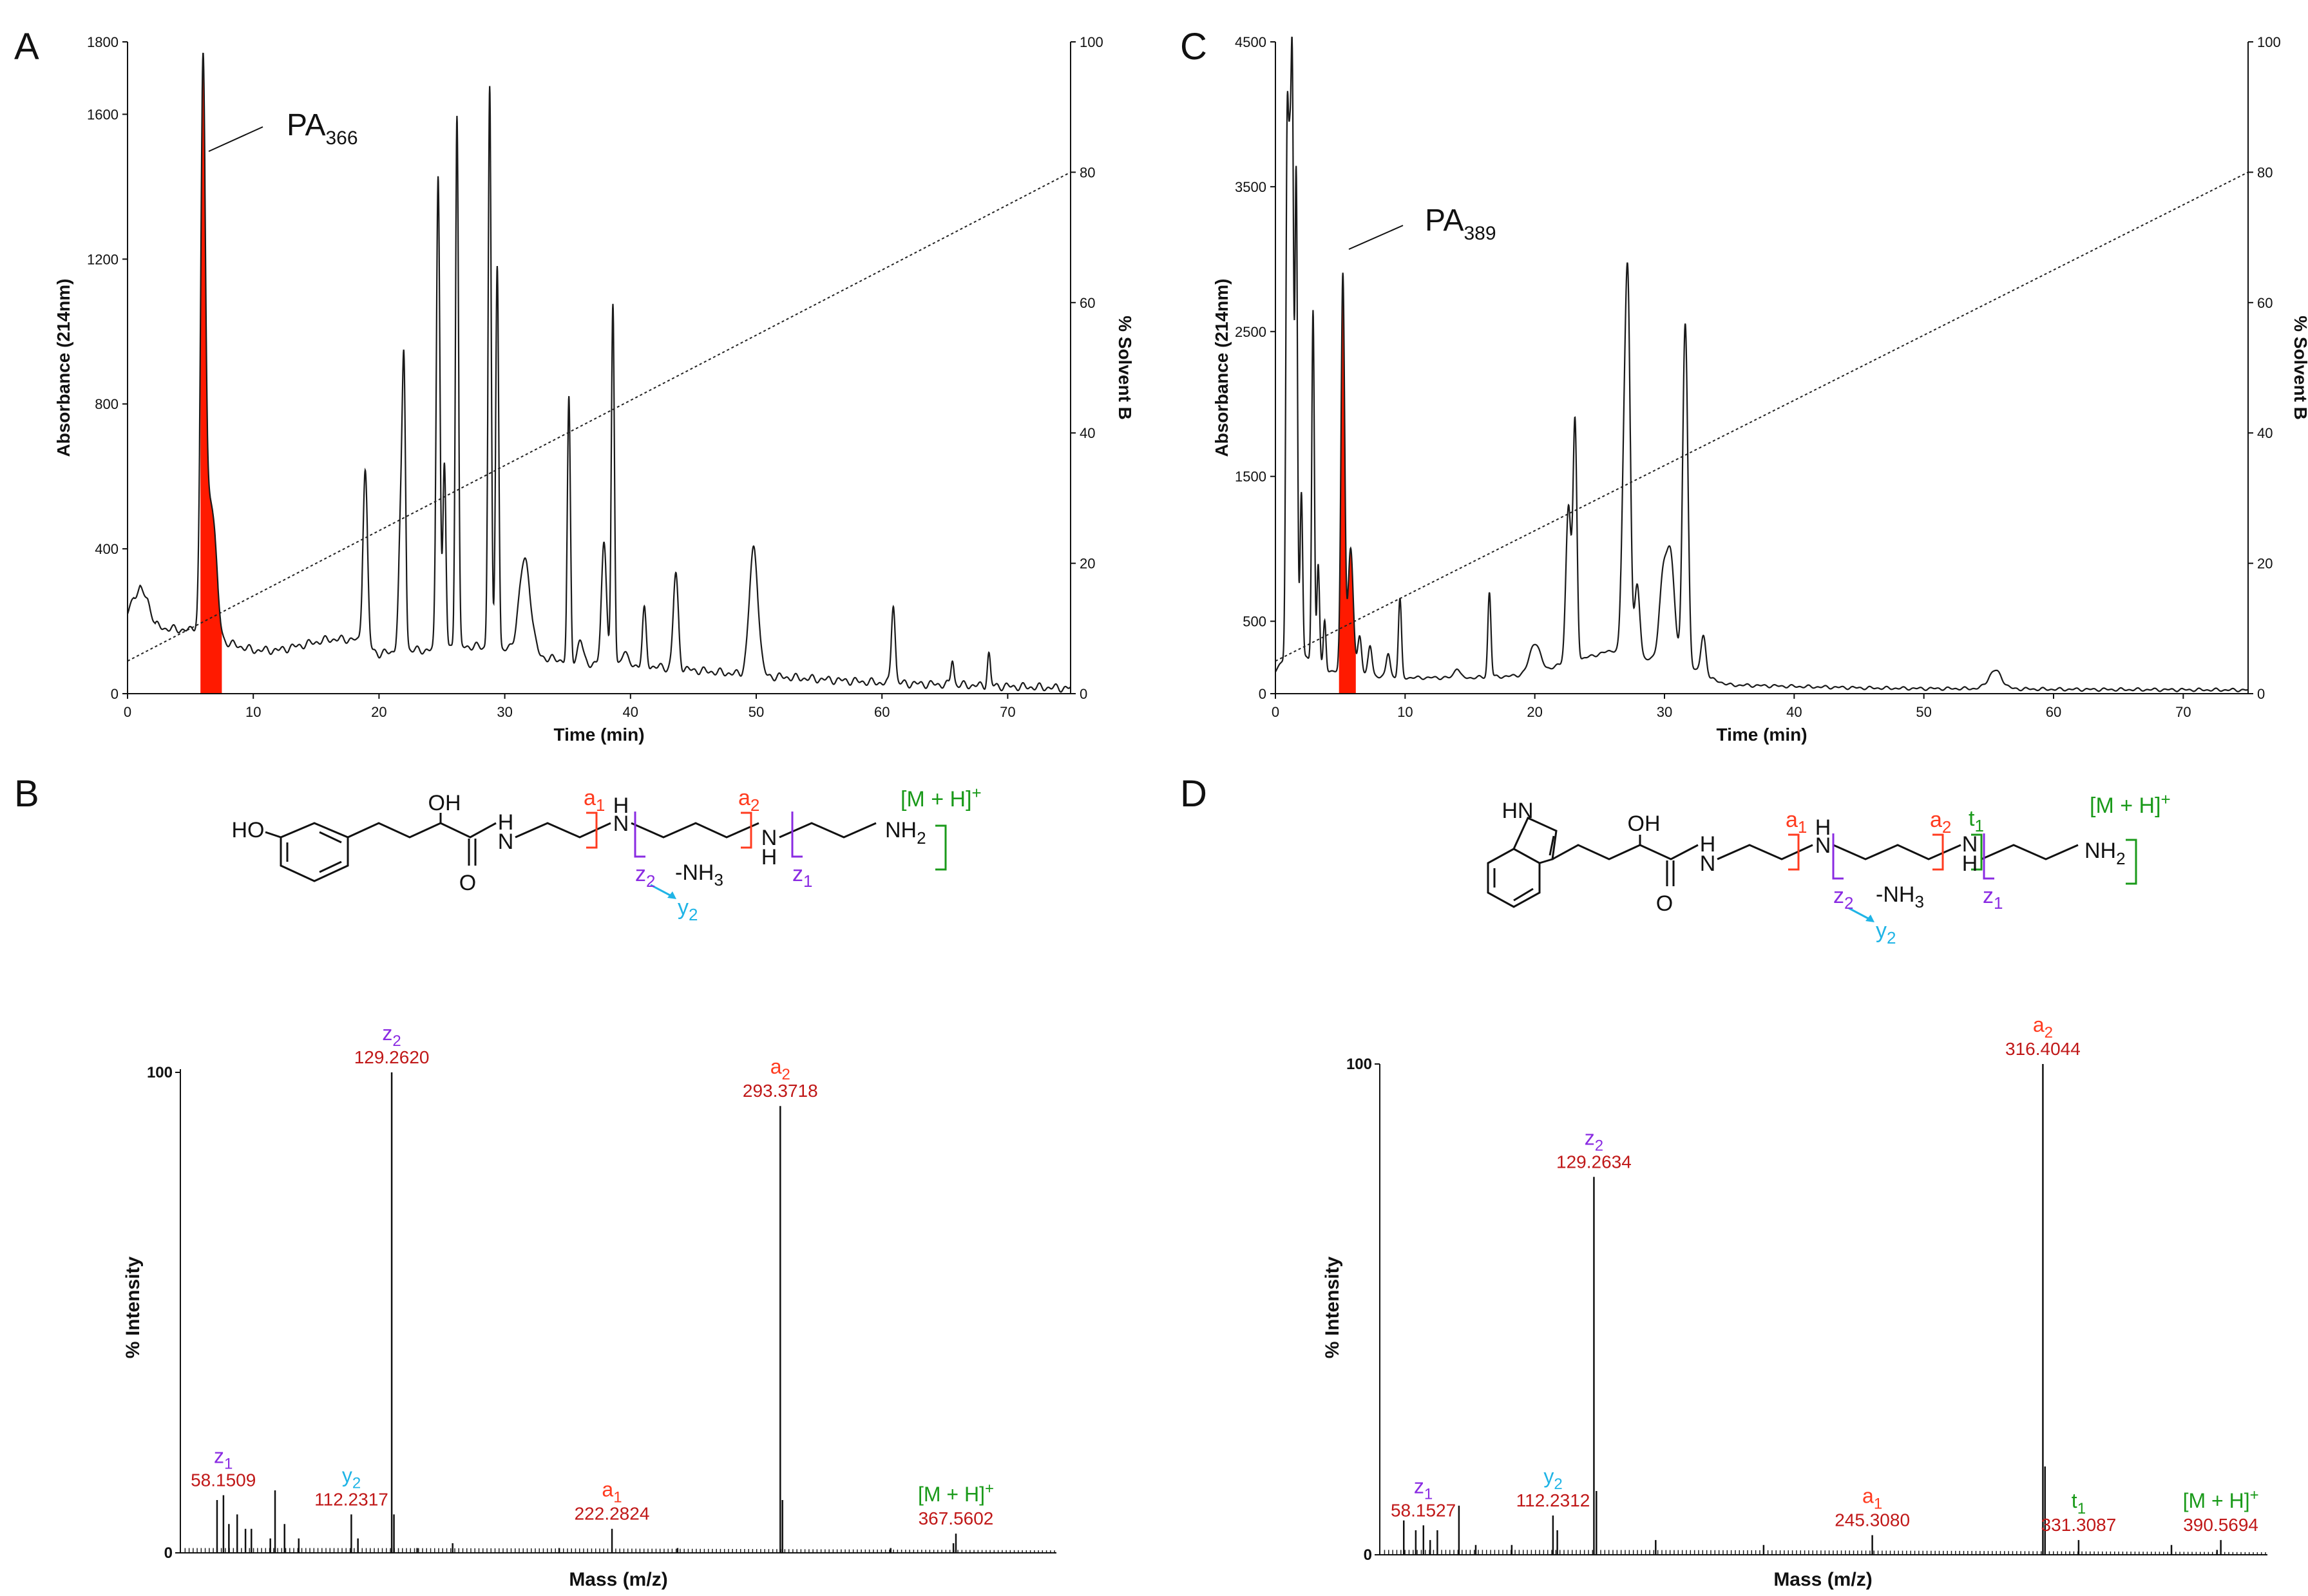 Image resolution: width=2308 pixels, height=1596 pixels. Describe the element at coordinates (1553, 1500) in the screenshot. I see `peak-mass-label: 112.2312` at that location.